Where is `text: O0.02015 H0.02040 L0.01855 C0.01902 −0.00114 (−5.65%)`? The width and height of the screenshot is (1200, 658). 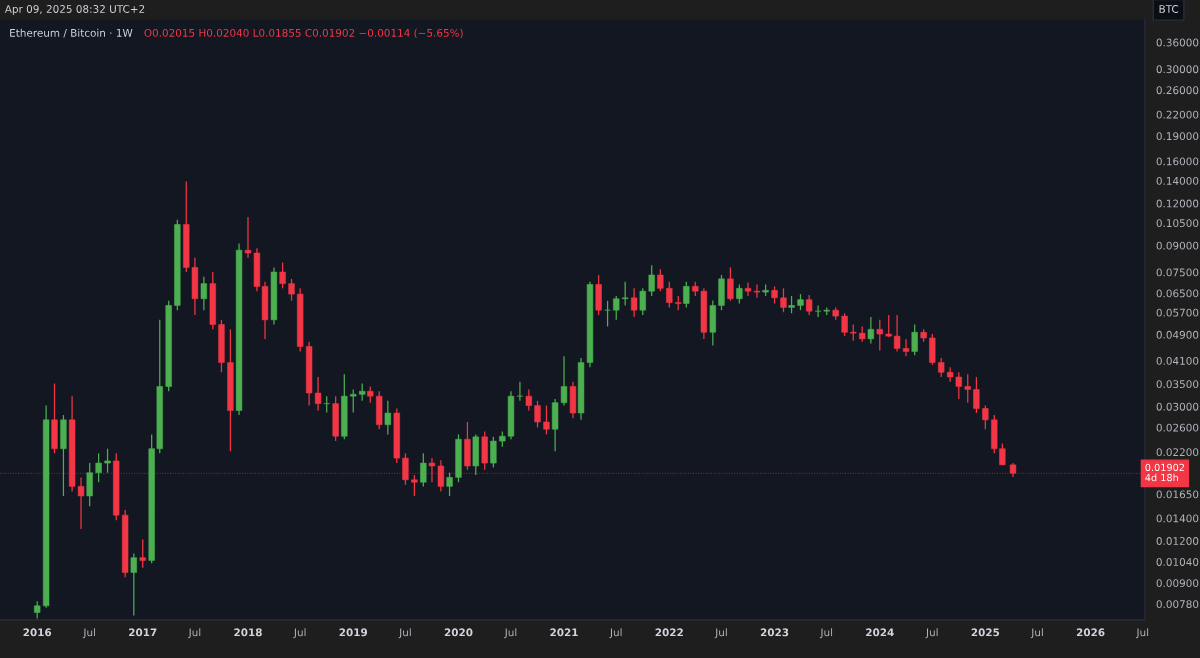
text: O0.02015 H0.02040 L0.01855 C0.01902 −0.00114 (−5.65%) is located at coordinates (303, 33).